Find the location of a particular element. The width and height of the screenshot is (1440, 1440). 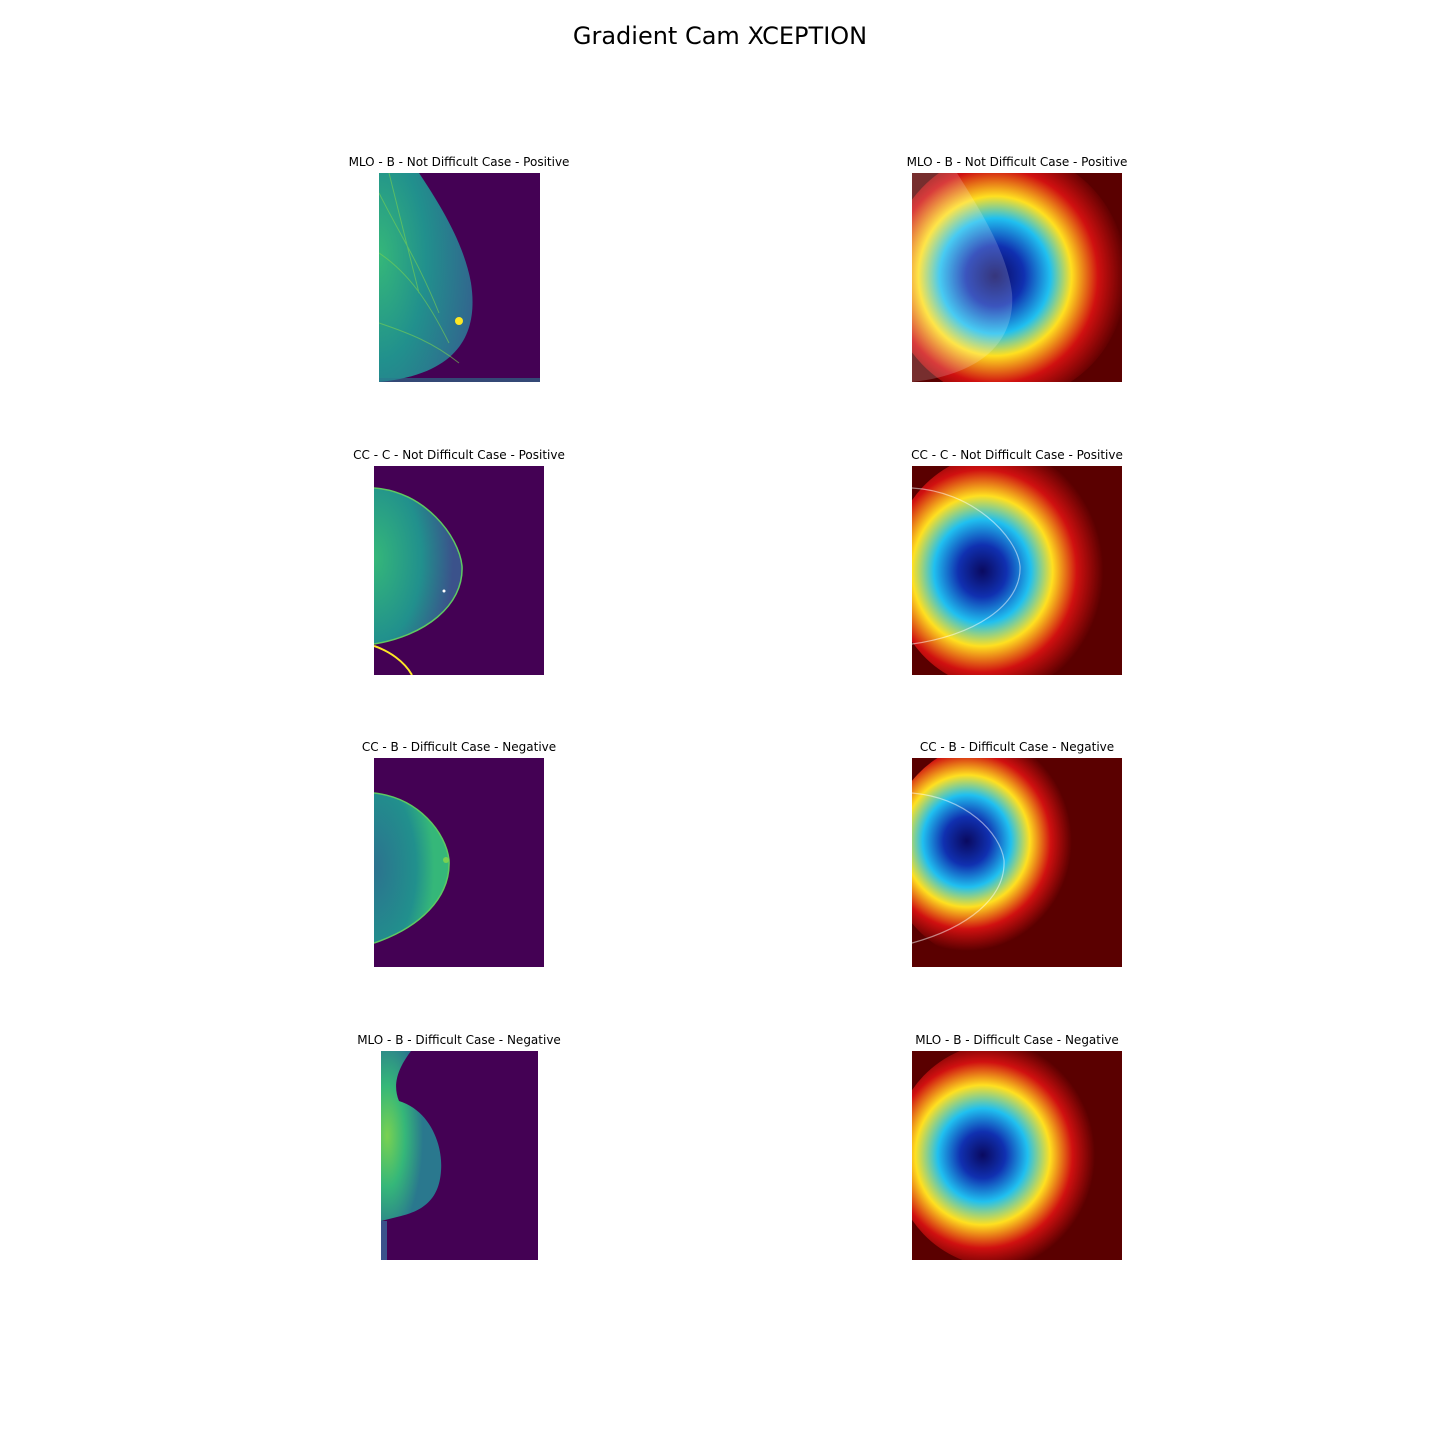

mammogram-image-mlo-b-negative is located at coordinates (459, 1155).